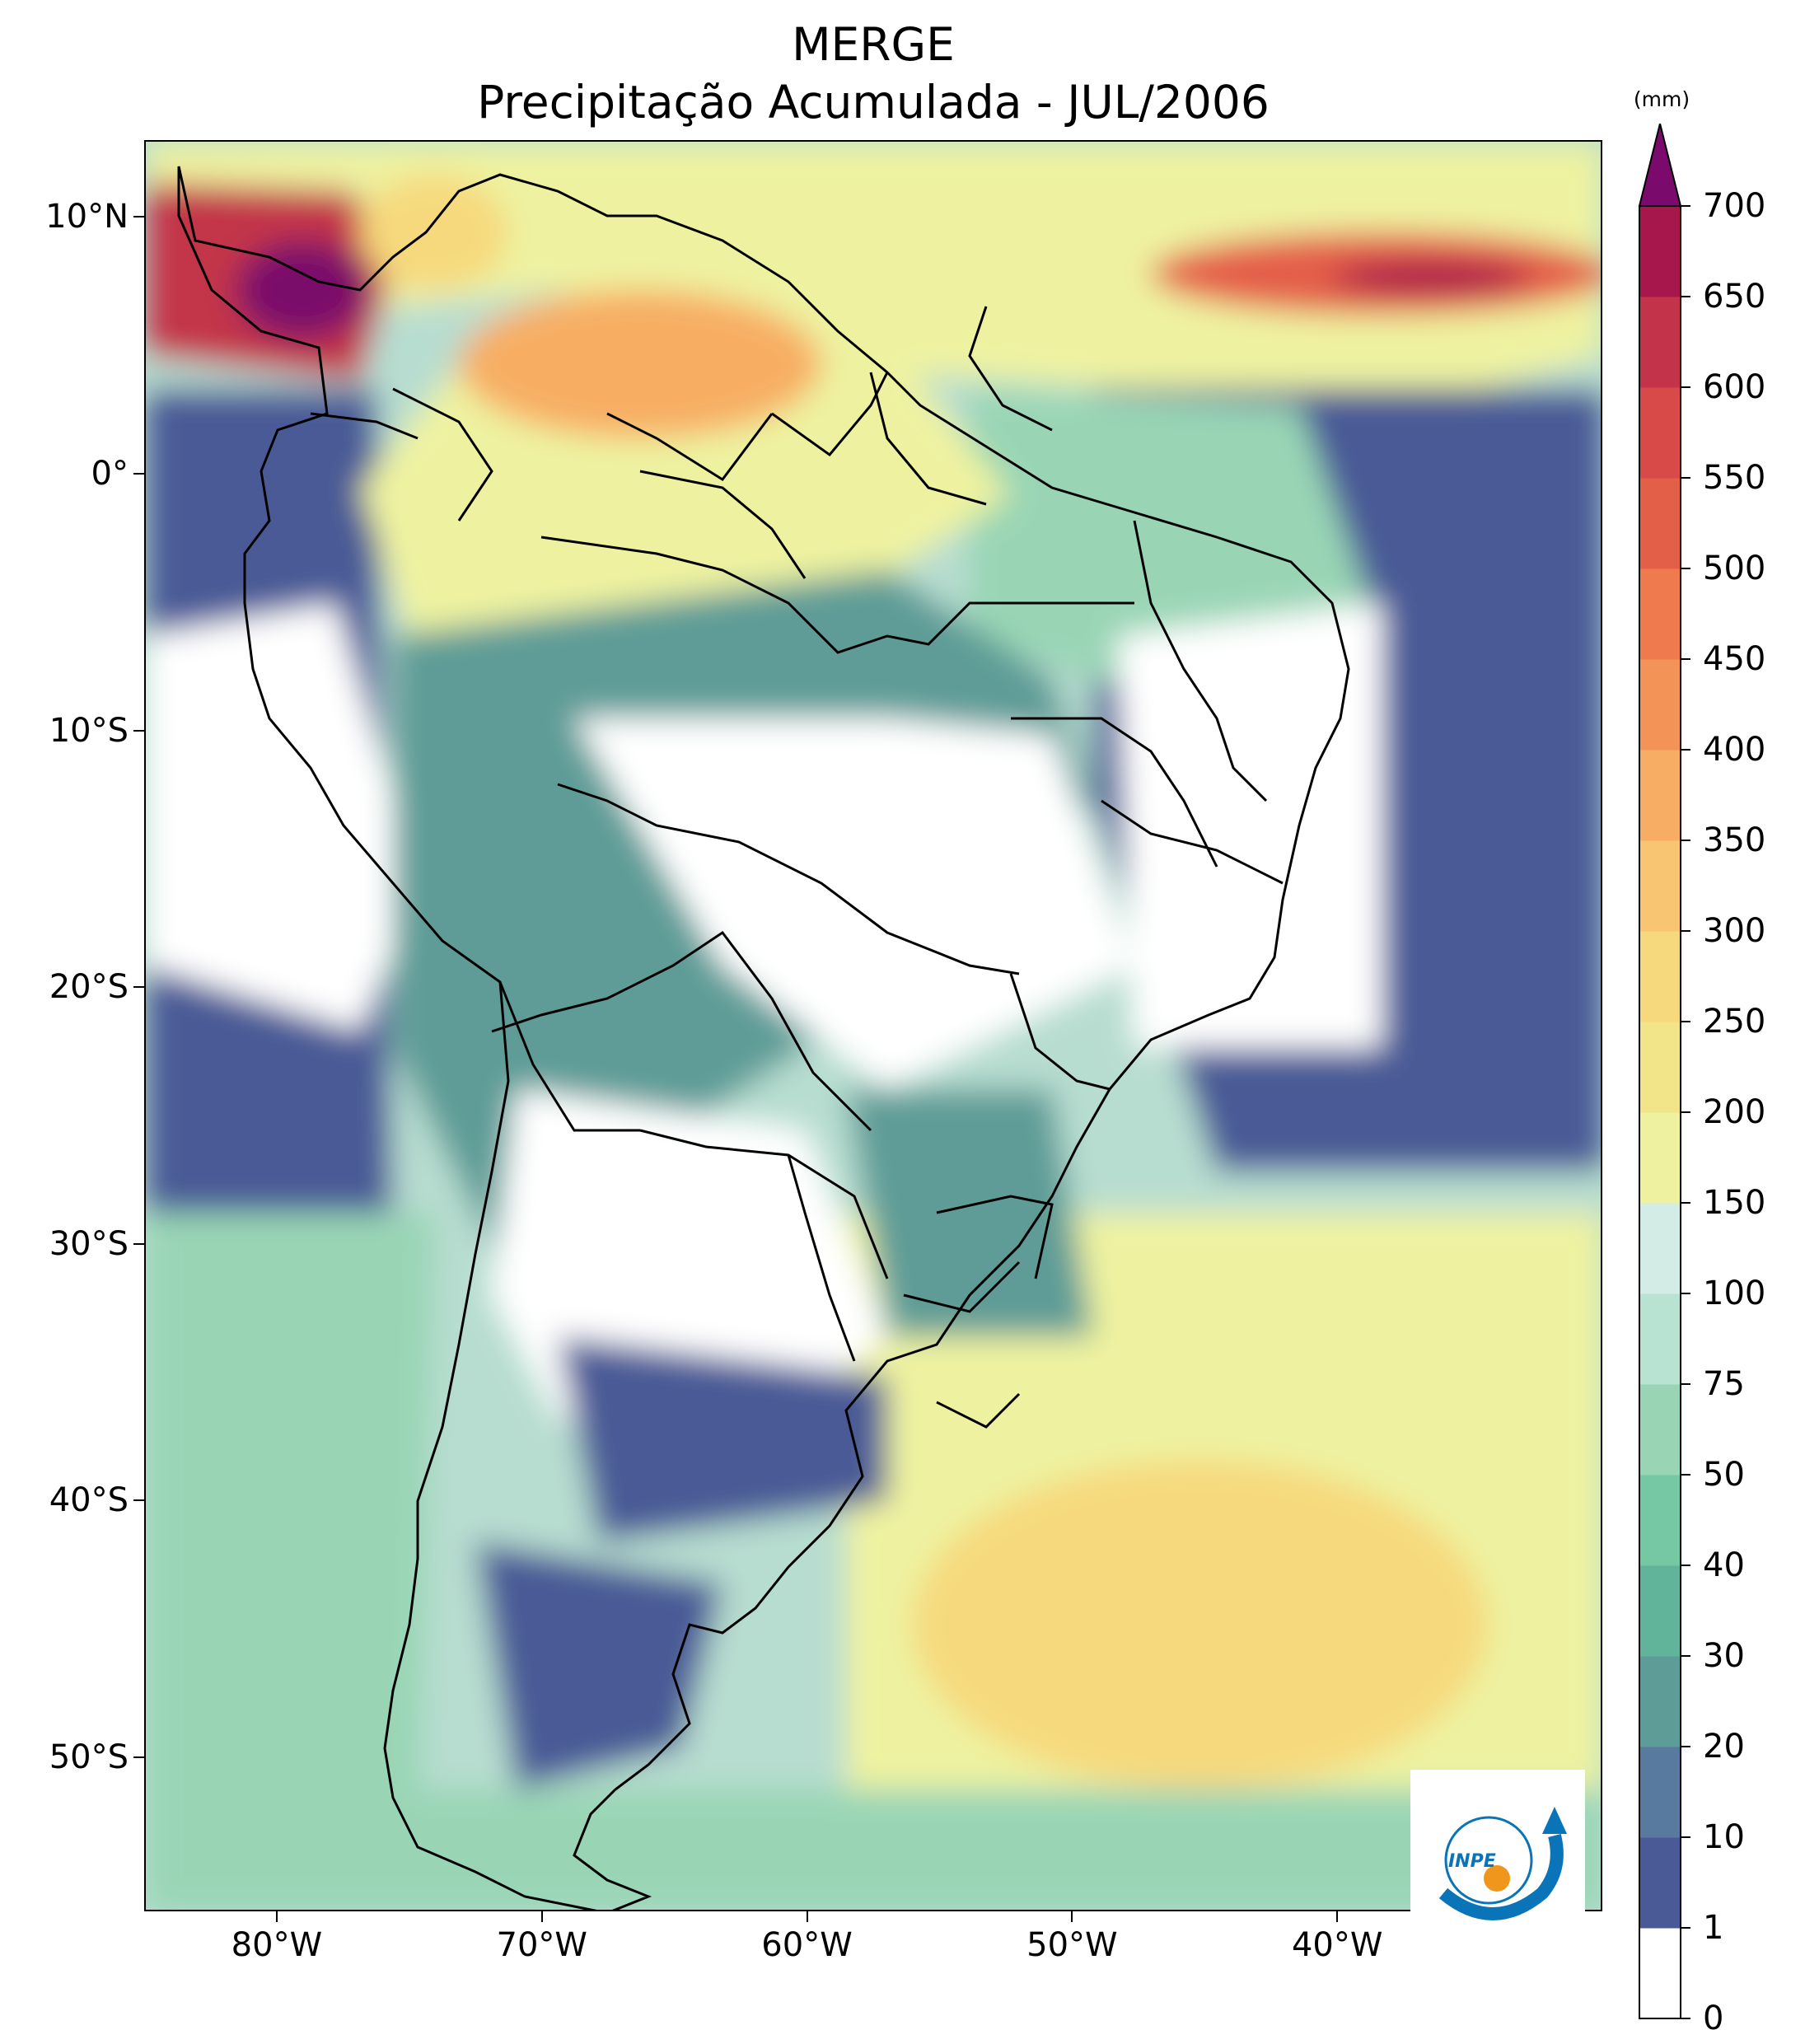  What do you see at coordinates (89, 730) in the screenshot?
I see `lat-tick-label: 10°S` at bounding box center [89, 730].